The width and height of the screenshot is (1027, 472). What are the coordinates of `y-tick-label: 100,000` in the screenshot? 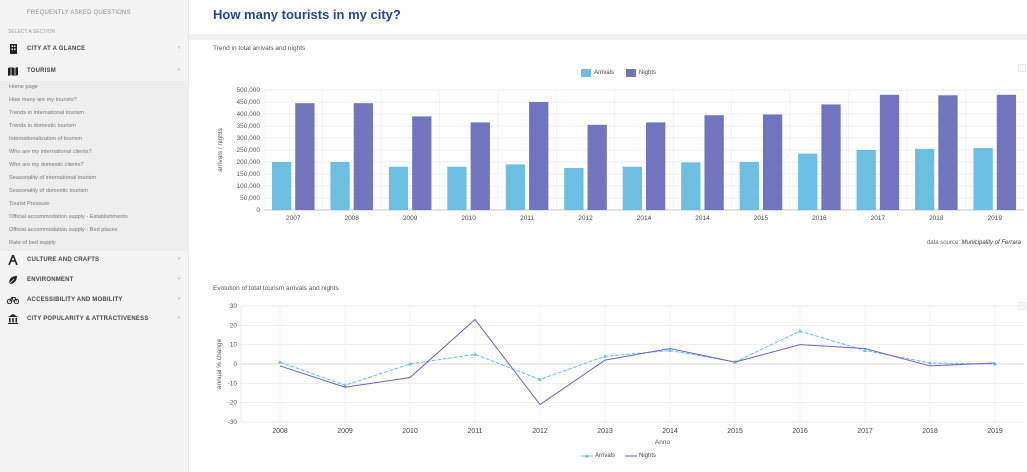 It's located at (249, 186).